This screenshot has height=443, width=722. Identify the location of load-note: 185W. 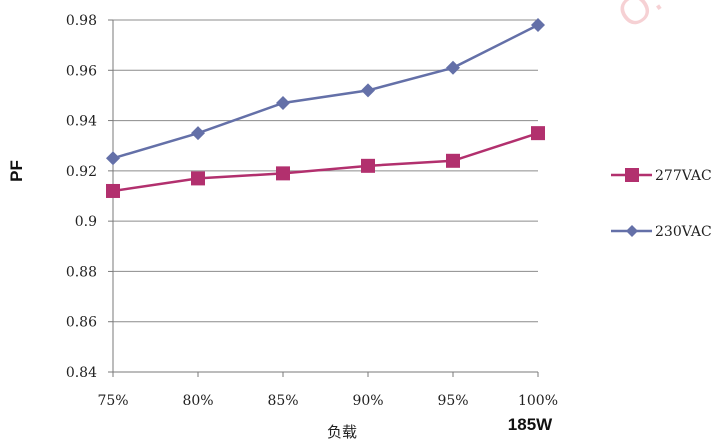
(530, 424).